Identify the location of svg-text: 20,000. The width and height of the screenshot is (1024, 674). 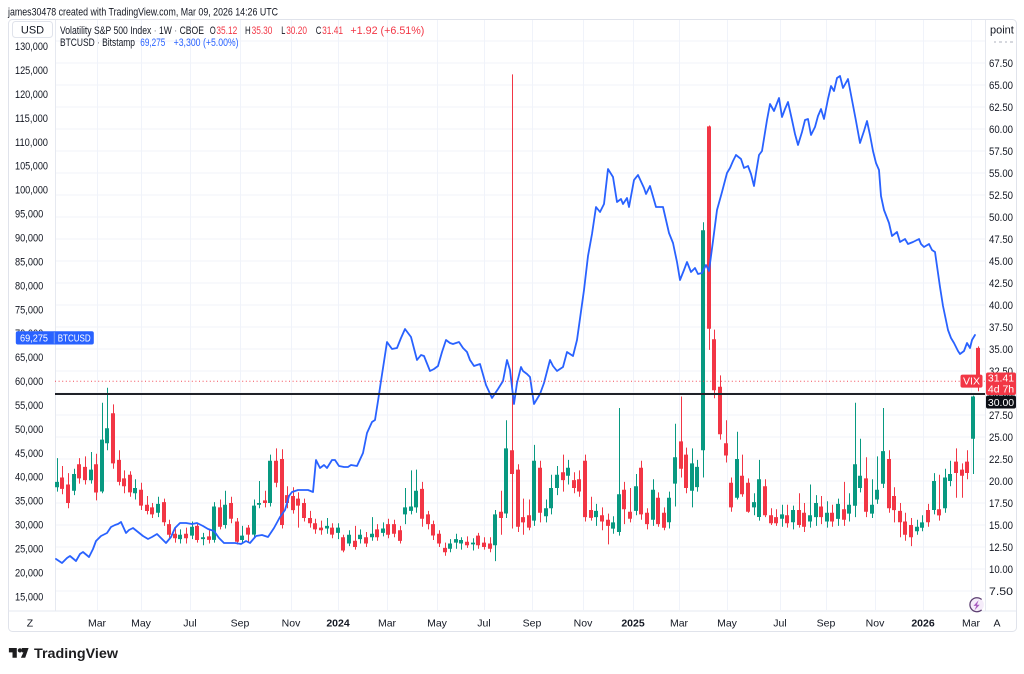
(29, 573).